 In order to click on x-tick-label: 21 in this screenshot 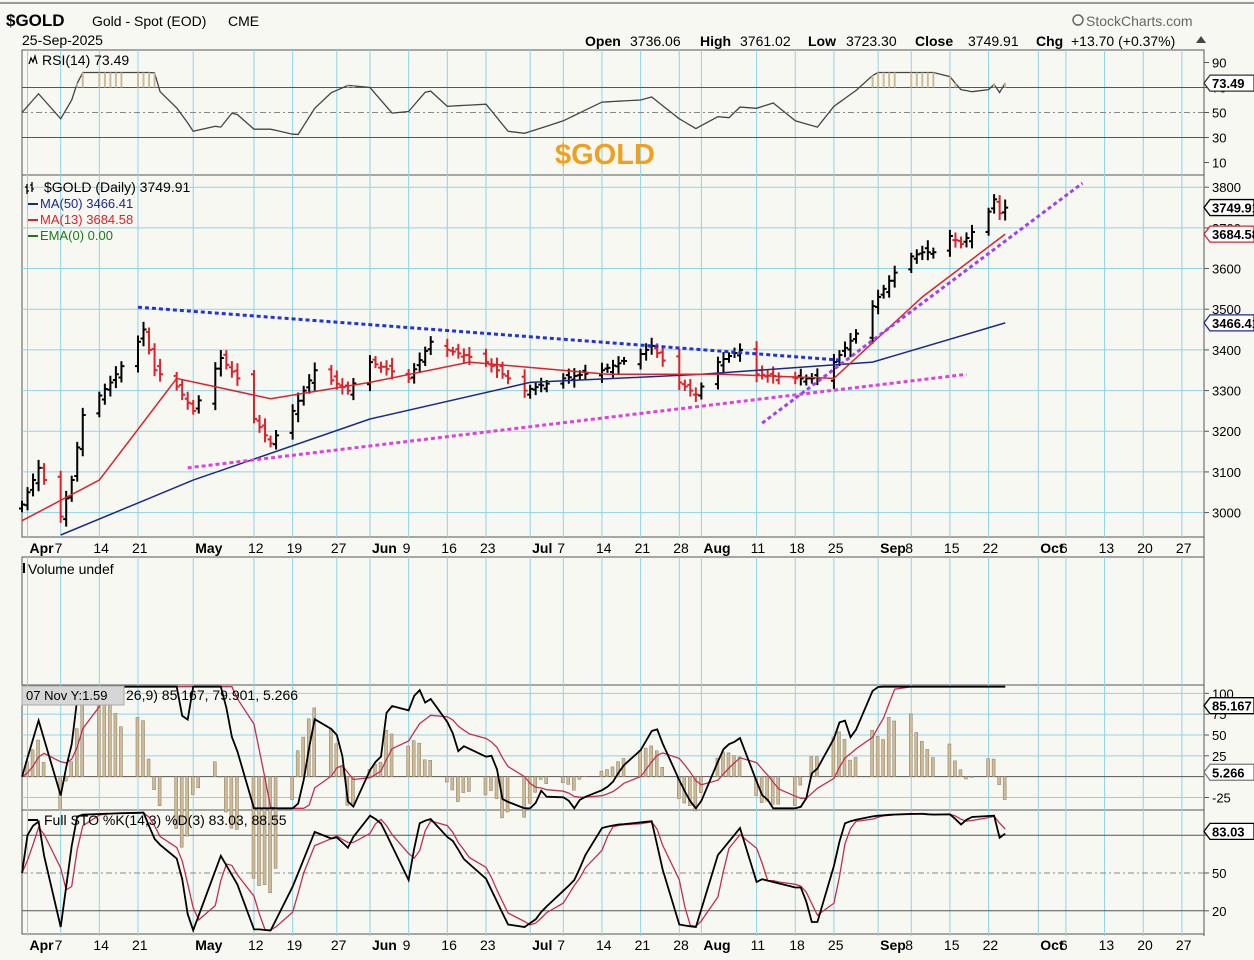, I will do `click(643, 945)`.